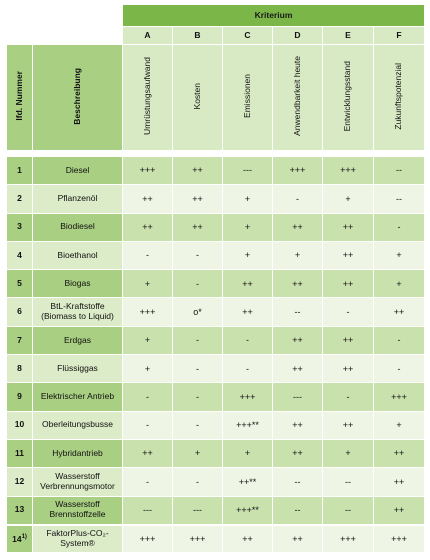 This screenshot has width=430, height=560. I want to click on cell-1-e: +++, so click(348, 170).